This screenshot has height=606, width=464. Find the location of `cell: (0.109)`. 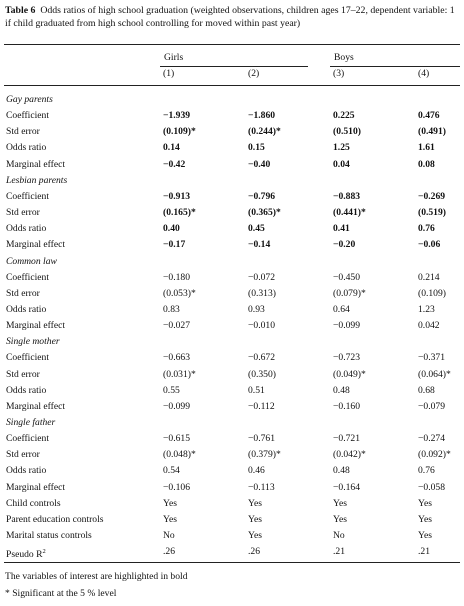

cell: (0.109) is located at coordinates (432, 293).